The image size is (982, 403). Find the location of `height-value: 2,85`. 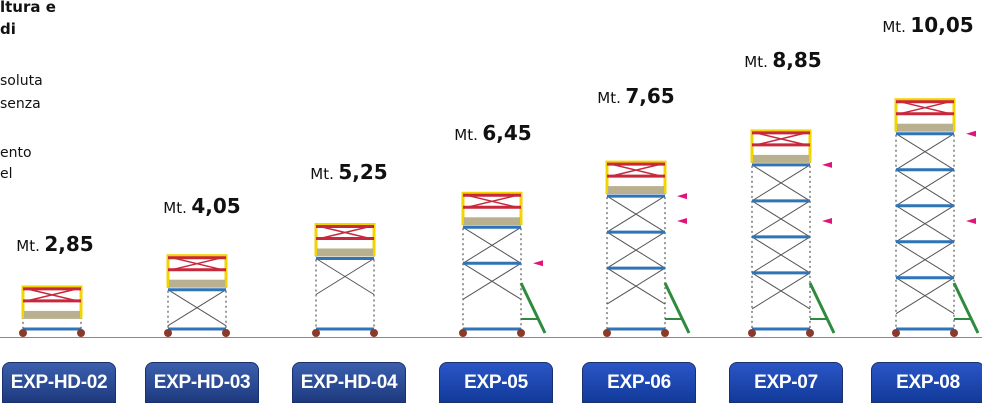

height-value: 2,85 is located at coordinates (69, 244).